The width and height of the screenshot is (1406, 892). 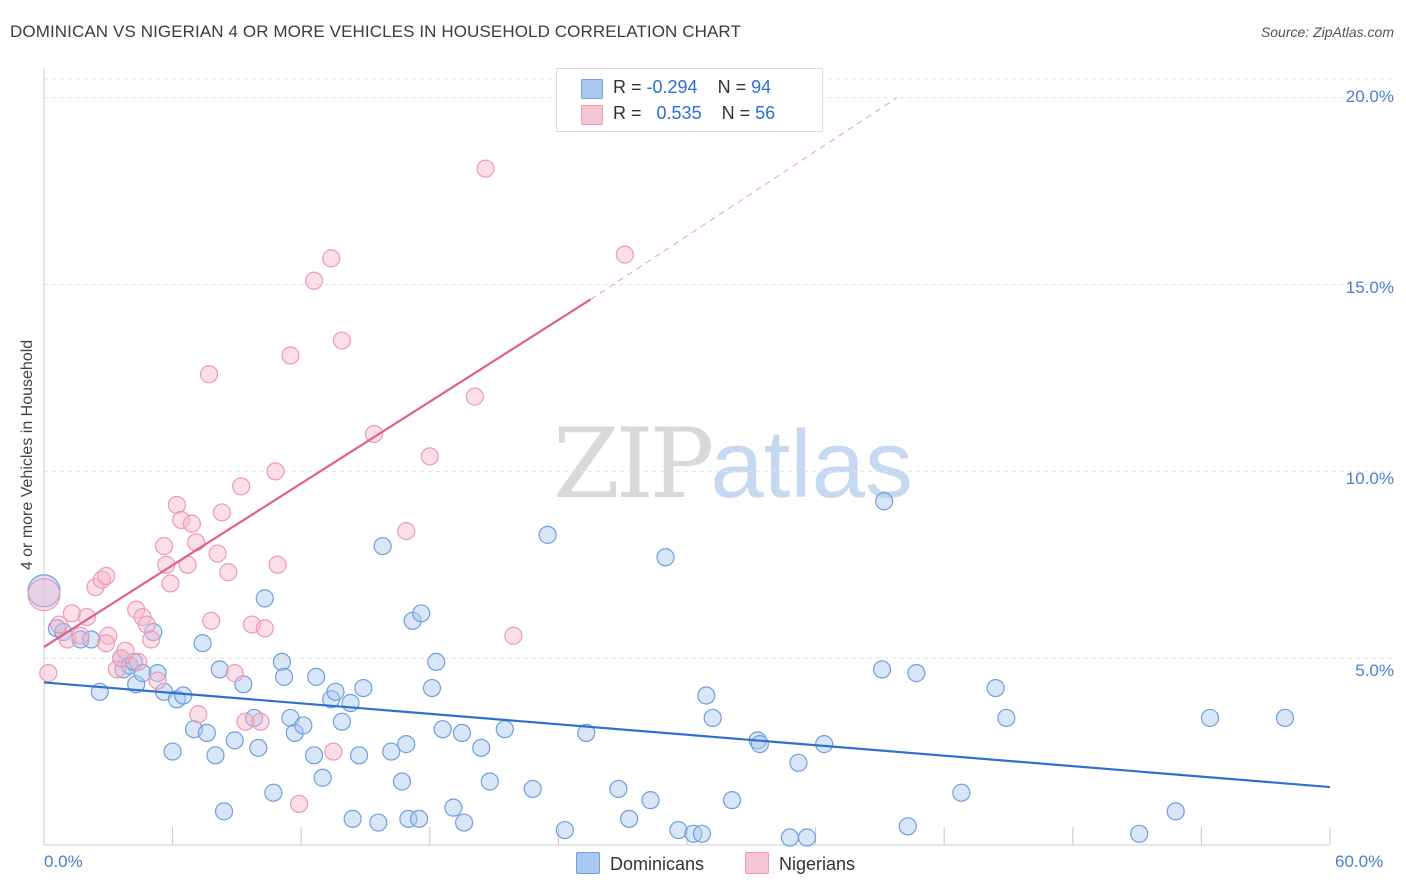 I want to click on y-tick-label-15: 15.0%, so click(x=1369, y=287).